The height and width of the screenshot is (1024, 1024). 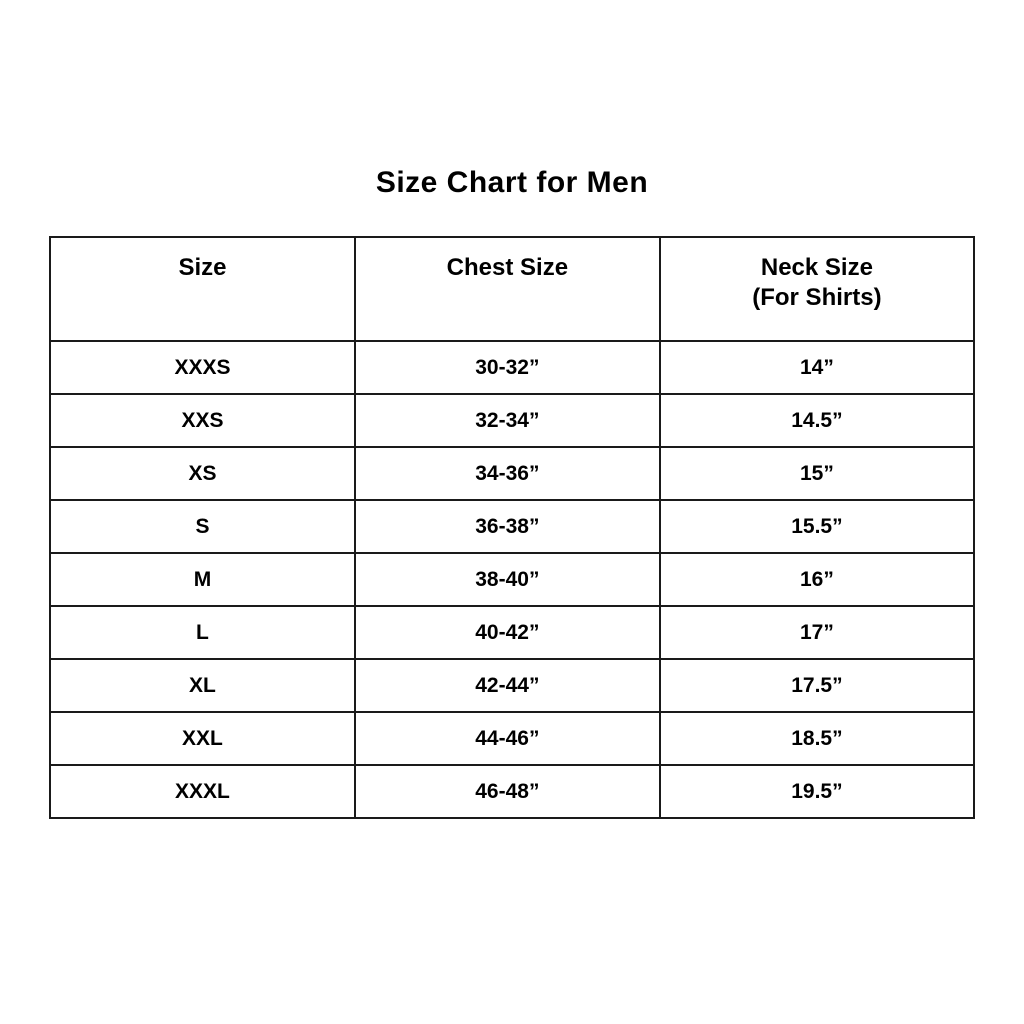 I want to click on table-row: L 40-42” 17”, so click(x=512, y=632).